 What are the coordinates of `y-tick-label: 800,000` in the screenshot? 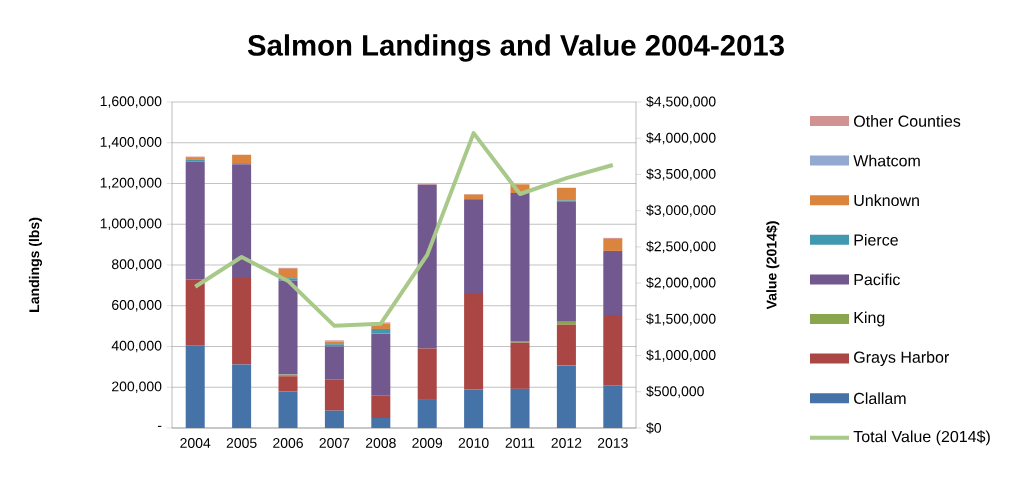 It's located at (136, 265).